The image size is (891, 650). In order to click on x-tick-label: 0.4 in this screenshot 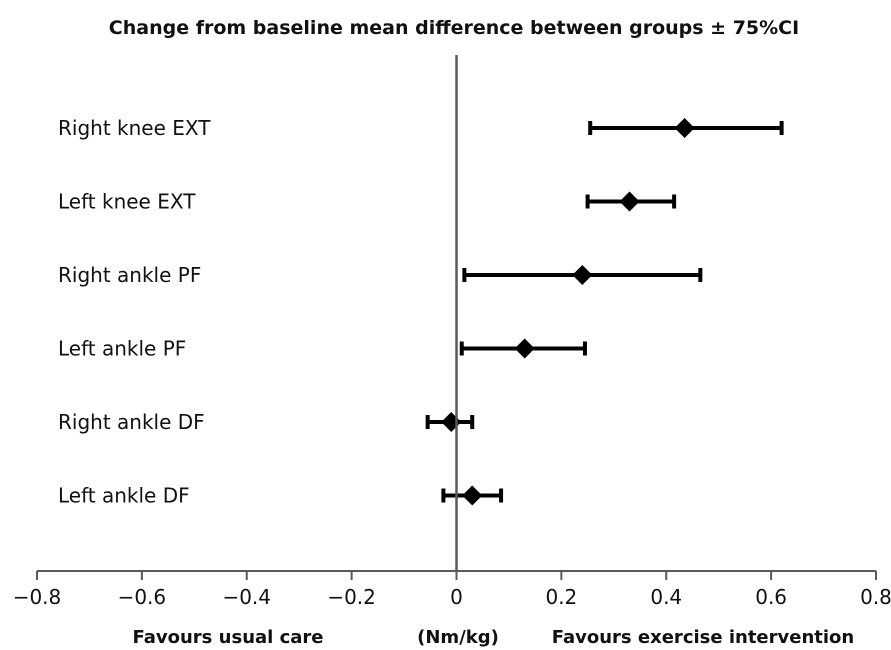, I will do `click(666, 597)`.